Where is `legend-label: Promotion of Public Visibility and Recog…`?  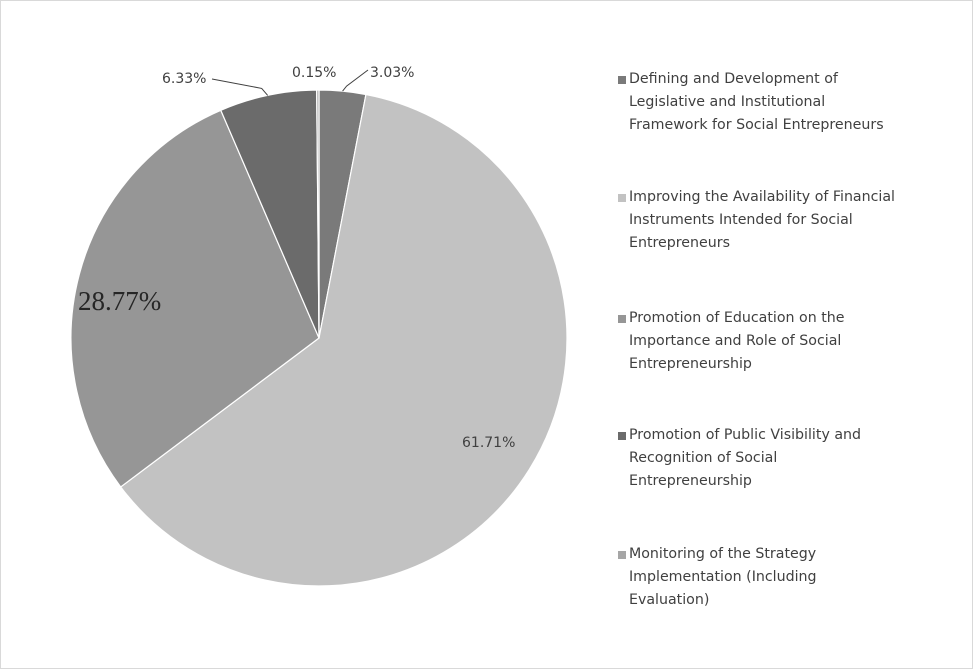
legend-label: Promotion of Public Visibility and Recog… is located at coordinates (745, 458).